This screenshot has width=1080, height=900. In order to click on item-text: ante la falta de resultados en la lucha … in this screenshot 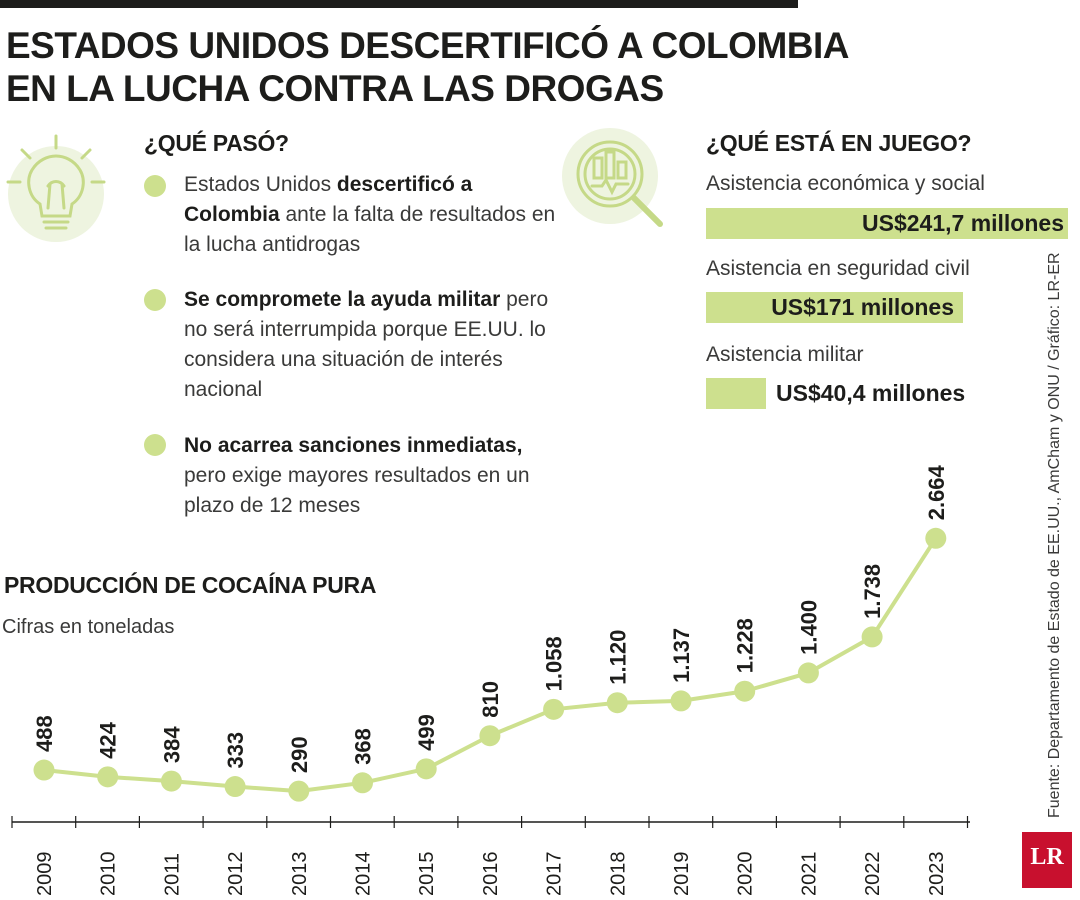, I will do `click(370, 229)`.